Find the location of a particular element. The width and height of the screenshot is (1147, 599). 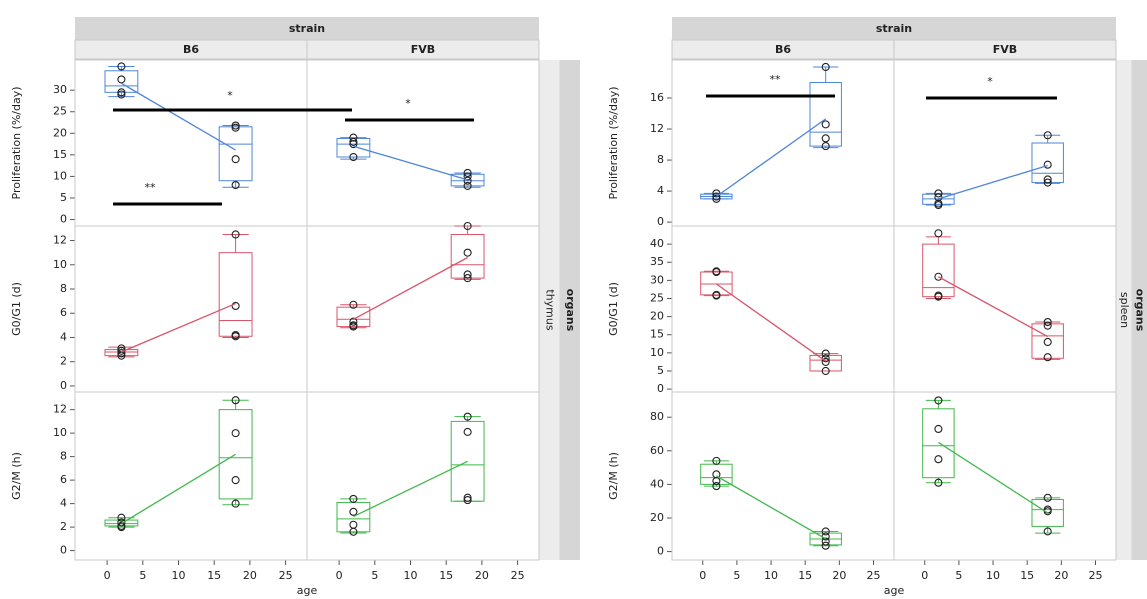

y-tick-label: 15 is located at coordinates (657, 334).